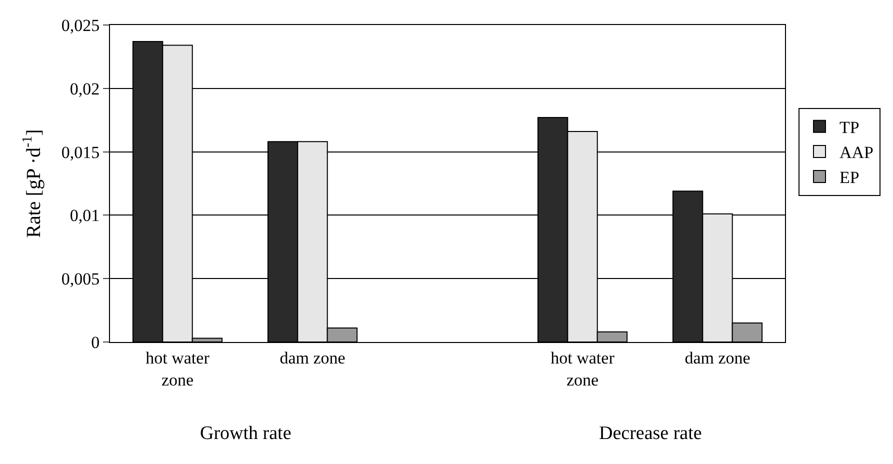 Image resolution: width=893 pixels, height=464 pixels. I want to click on y-tick-label: 0,005, so click(80, 279).